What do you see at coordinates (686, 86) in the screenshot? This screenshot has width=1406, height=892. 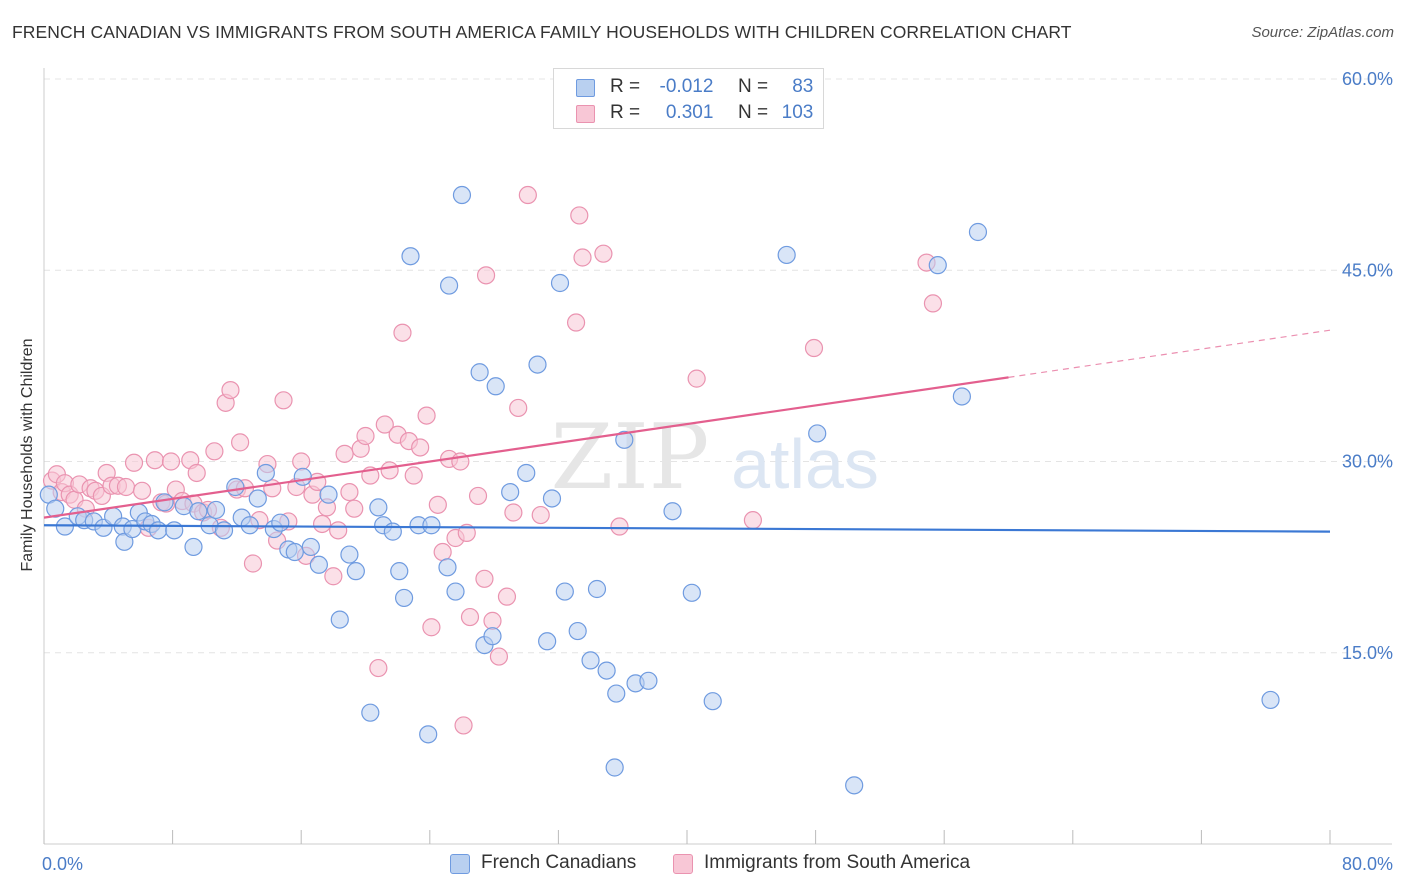 I see `legend-r-value: -0.012` at bounding box center [686, 86].